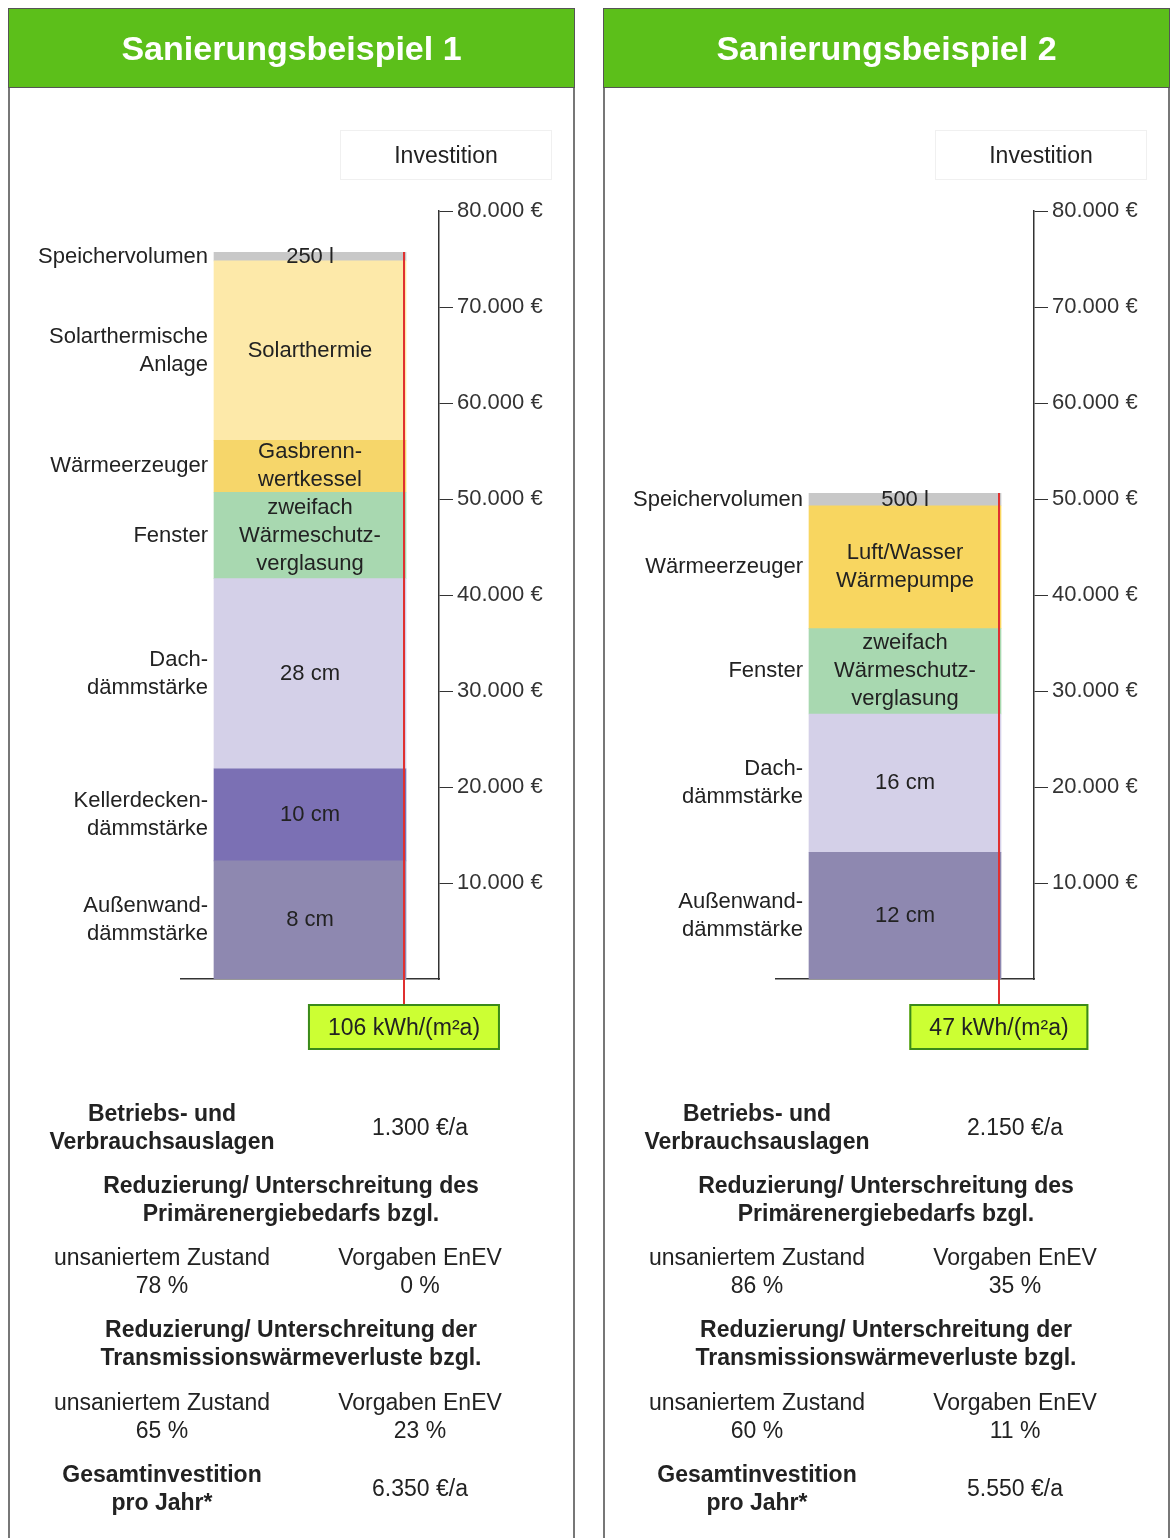 The image size is (1170, 1538). I want to click on annotation: 8 cm, so click(310, 919).